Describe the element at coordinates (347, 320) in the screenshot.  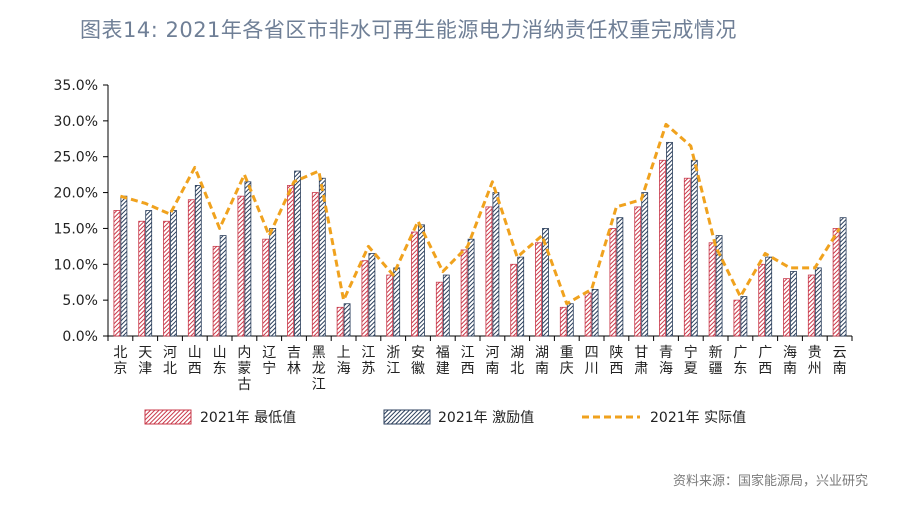
I see `bar-incentive-上海` at that location.